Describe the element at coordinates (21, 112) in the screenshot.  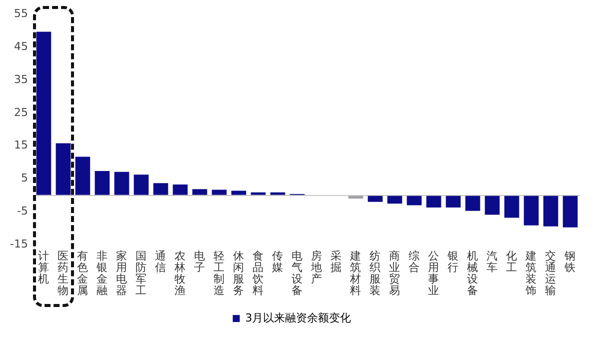
I see `y-tick-label: 25` at that location.